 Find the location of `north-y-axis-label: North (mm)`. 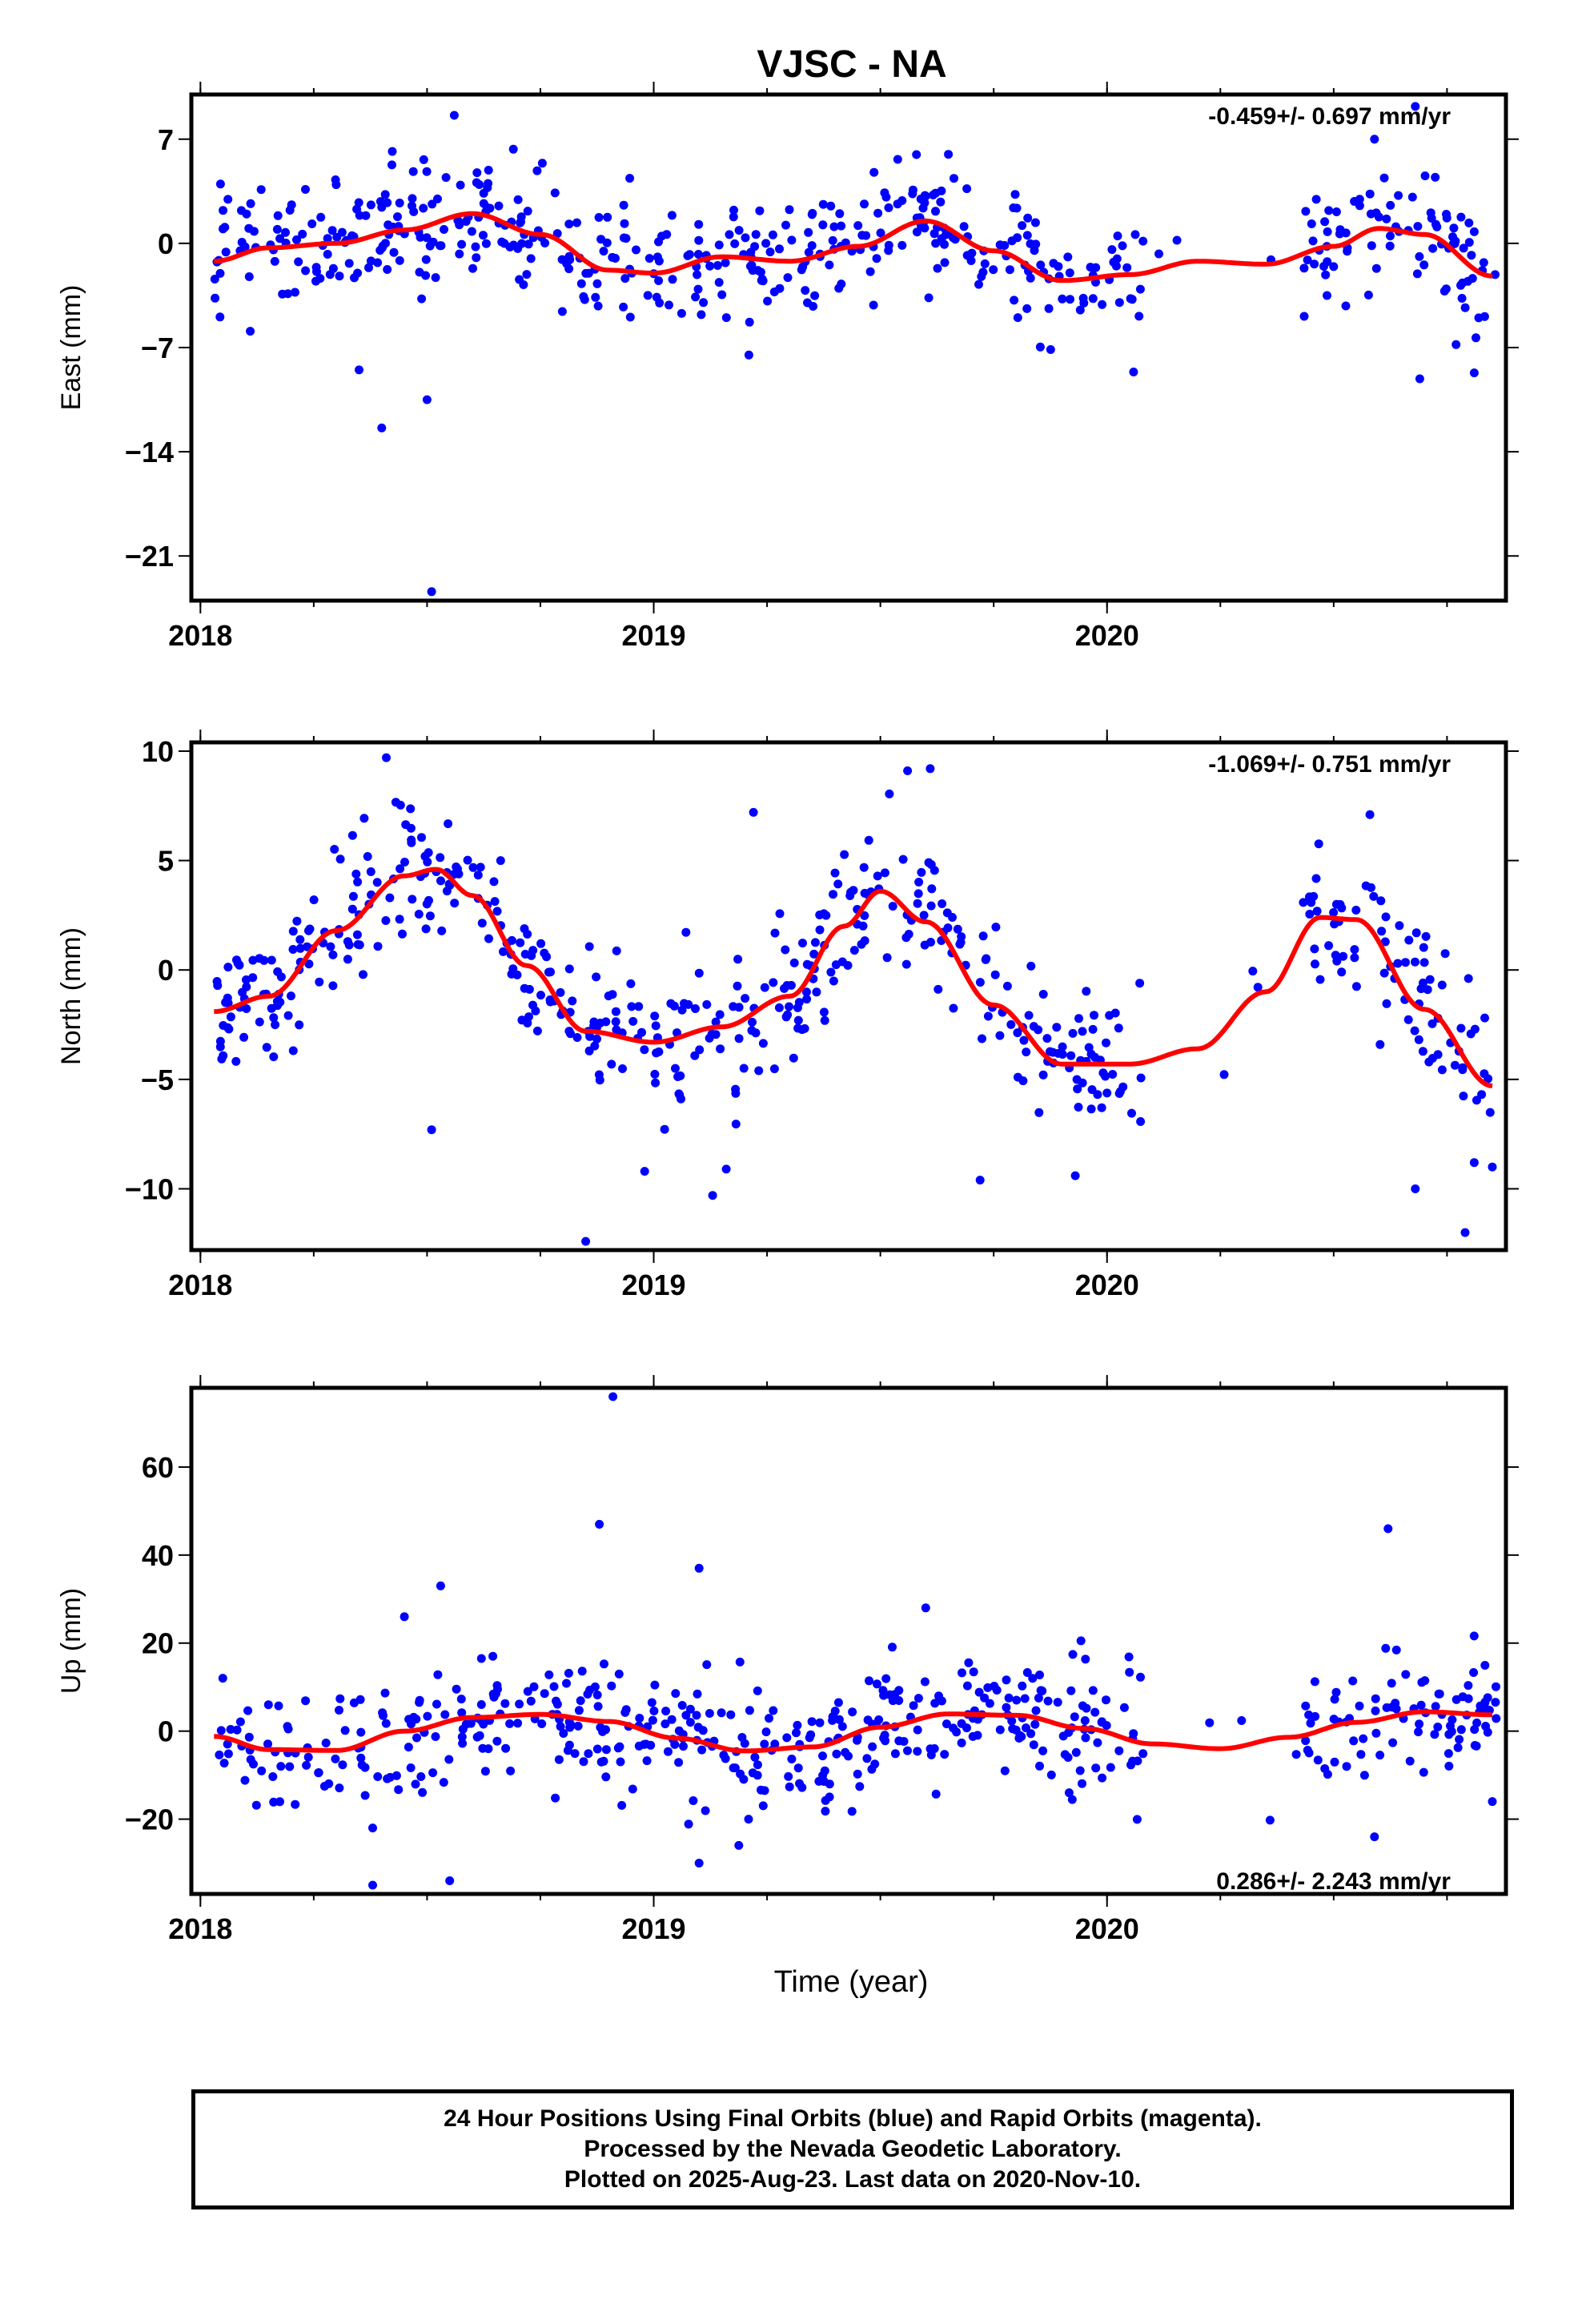

north-y-axis-label: North (mm) is located at coordinates (71, 996).